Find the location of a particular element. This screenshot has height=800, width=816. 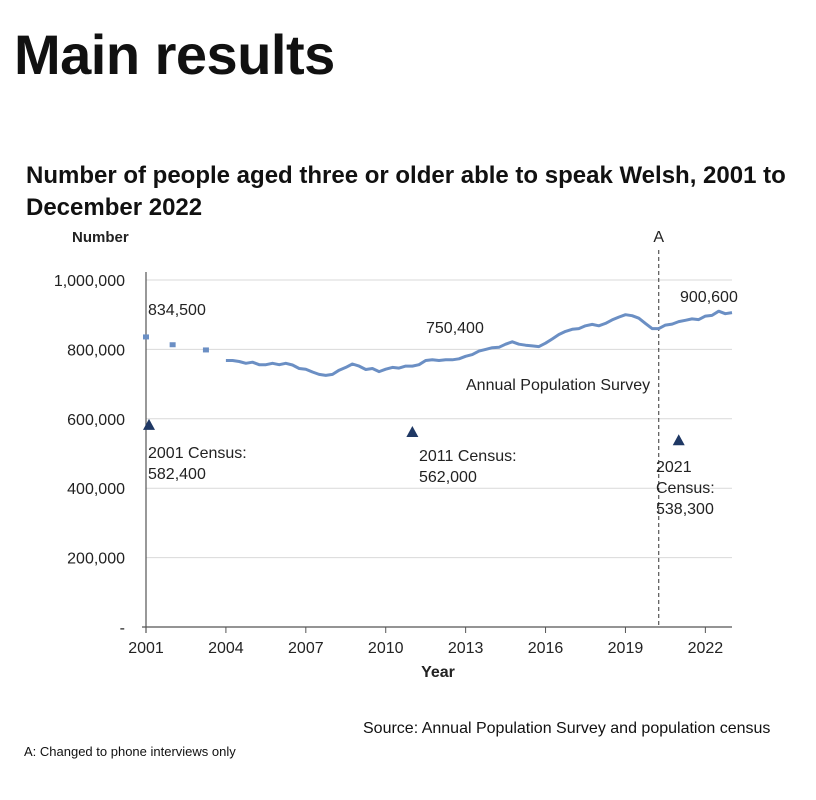

x-tick-label: 2007 is located at coordinates (306, 648).